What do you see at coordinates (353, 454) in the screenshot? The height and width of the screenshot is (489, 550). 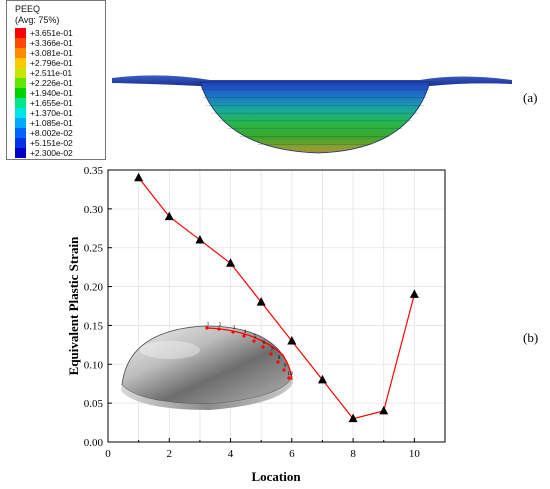 I see `x-tick-label: 8` at bounding box center [353, 454].